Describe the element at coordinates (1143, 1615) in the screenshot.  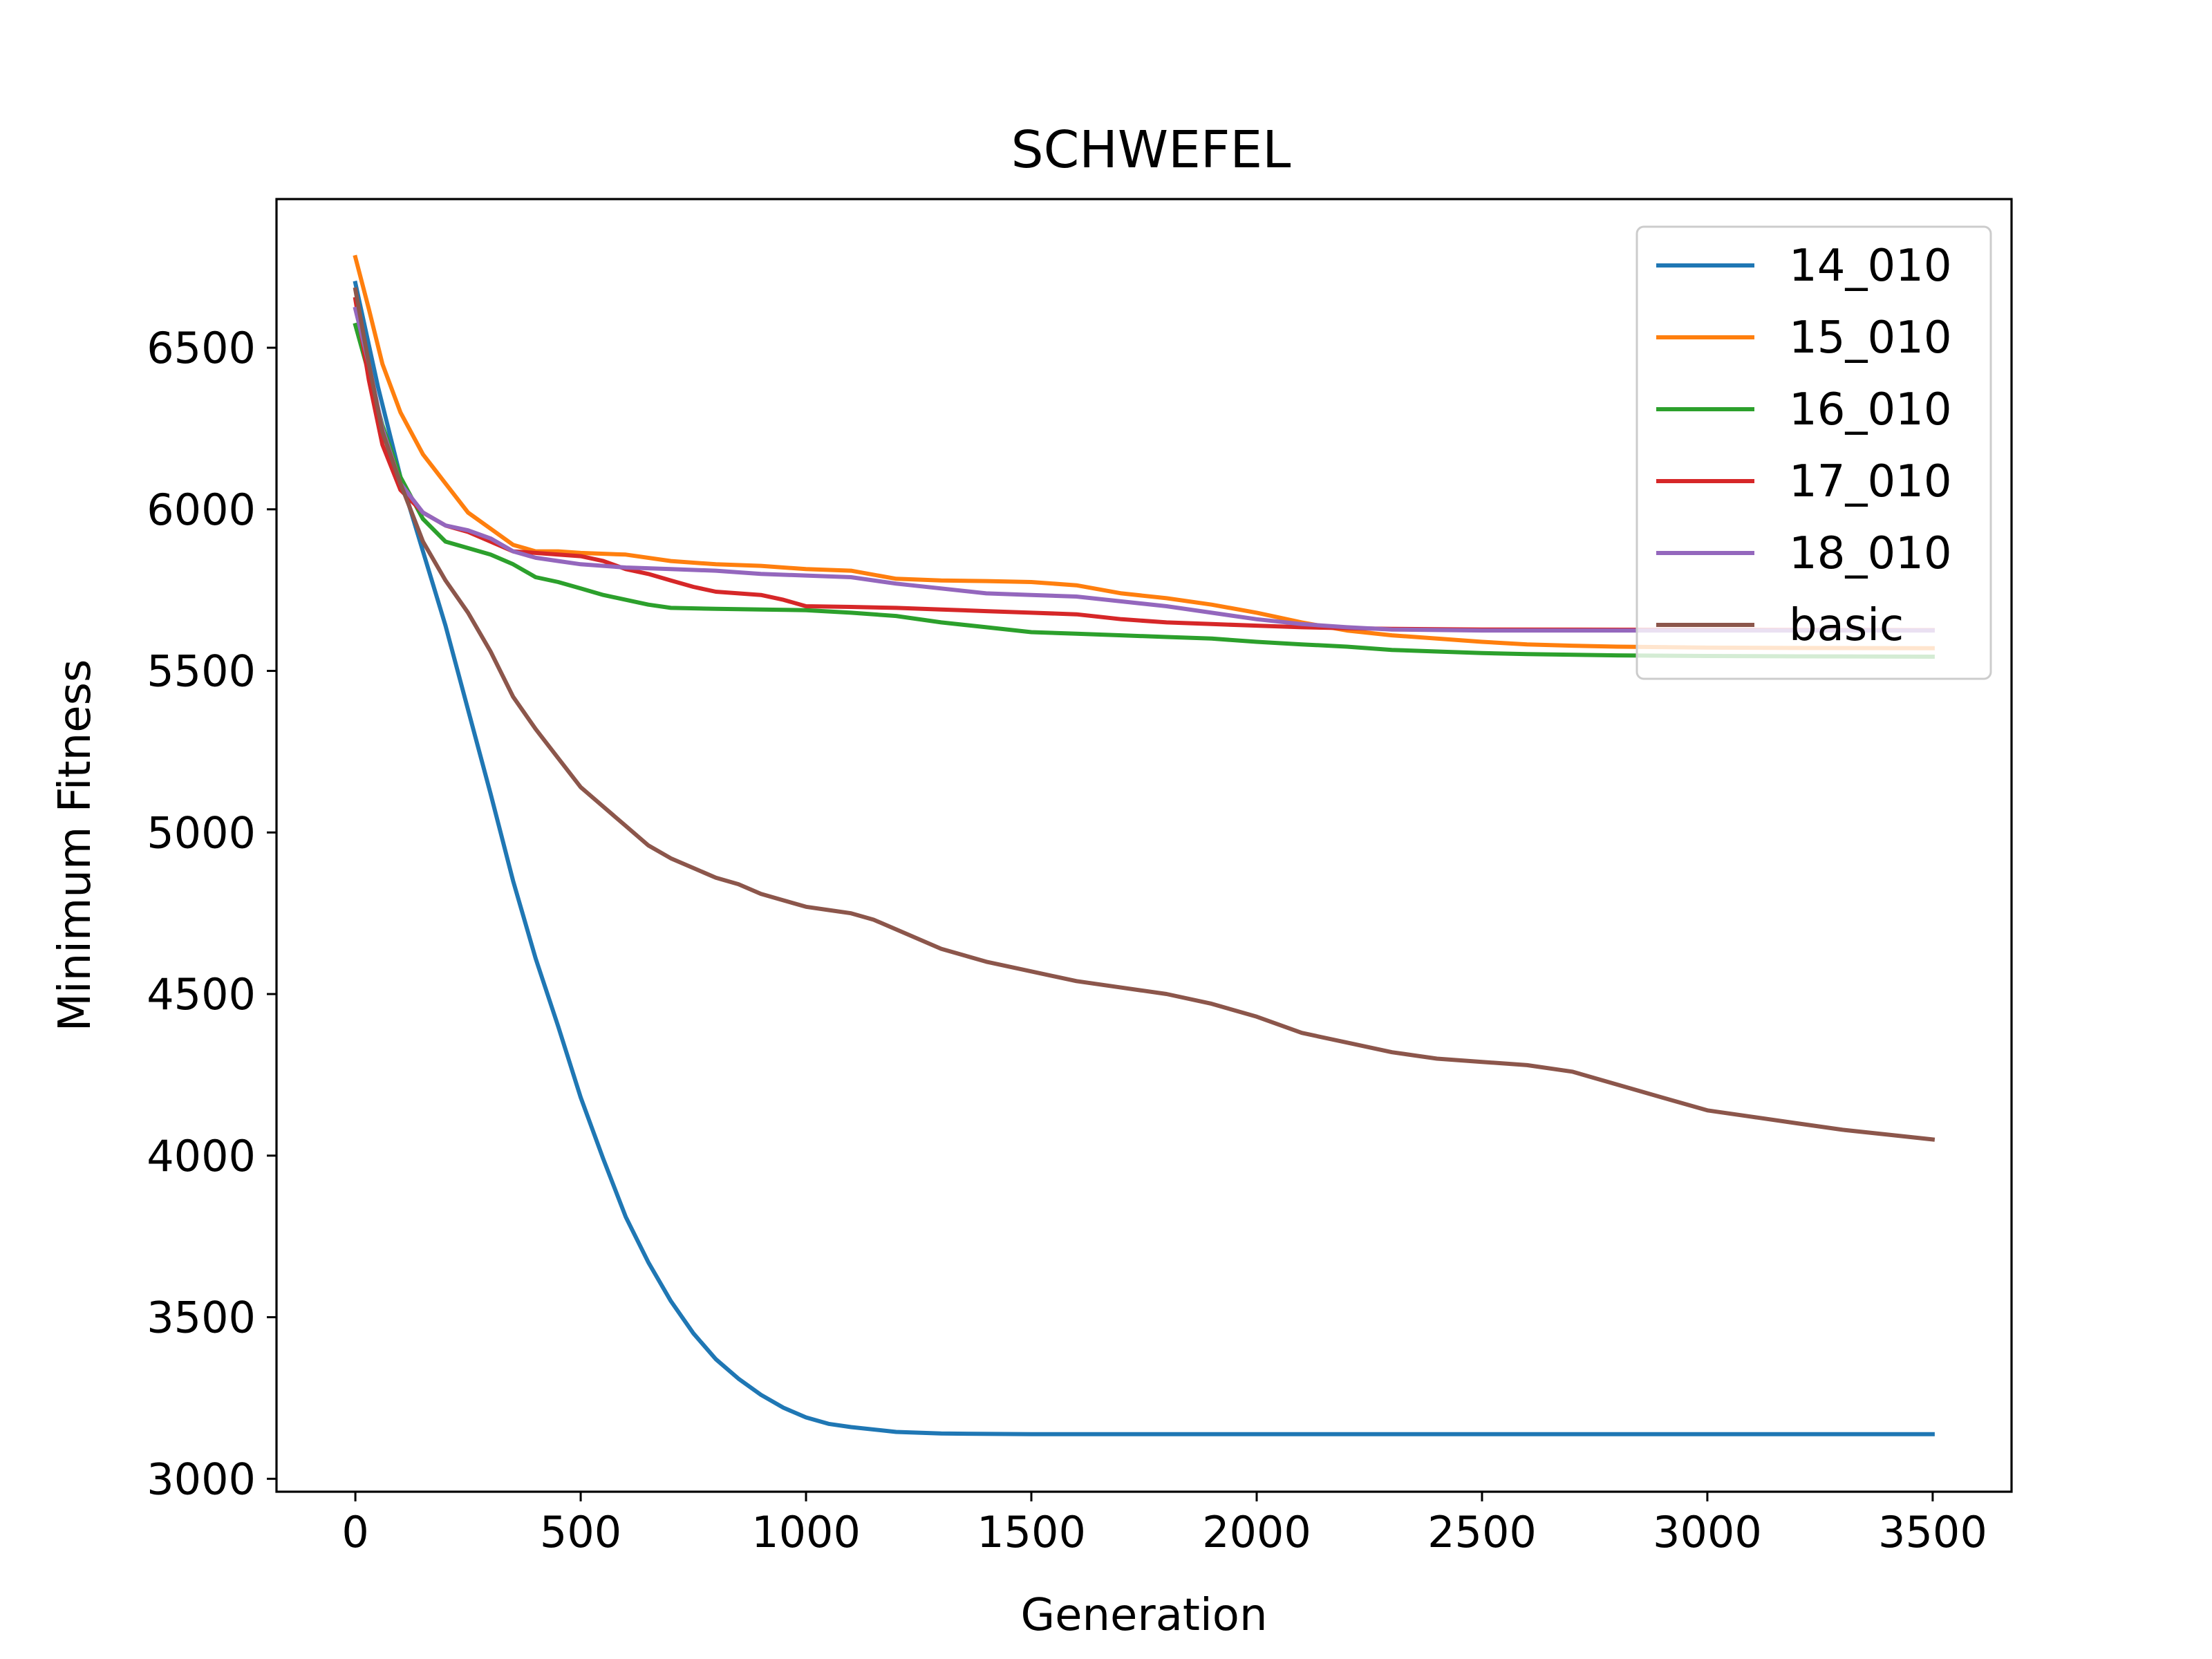
I see `x-axis-label: Generation` at that location.